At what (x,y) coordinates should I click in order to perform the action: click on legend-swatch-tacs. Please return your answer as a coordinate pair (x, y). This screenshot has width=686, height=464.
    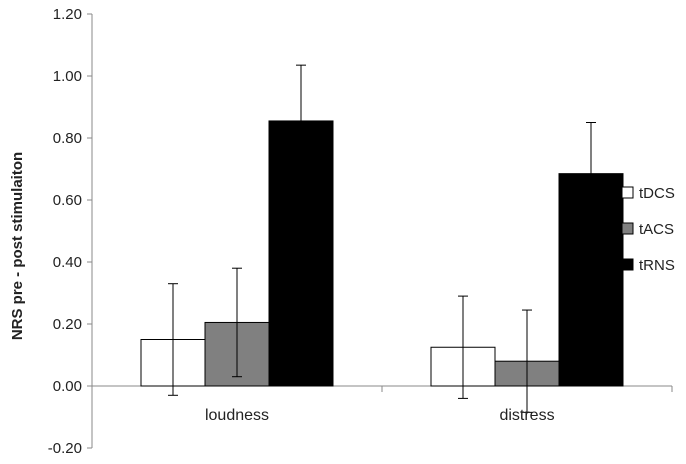
    Looking at the image, I should click on (627, 228).